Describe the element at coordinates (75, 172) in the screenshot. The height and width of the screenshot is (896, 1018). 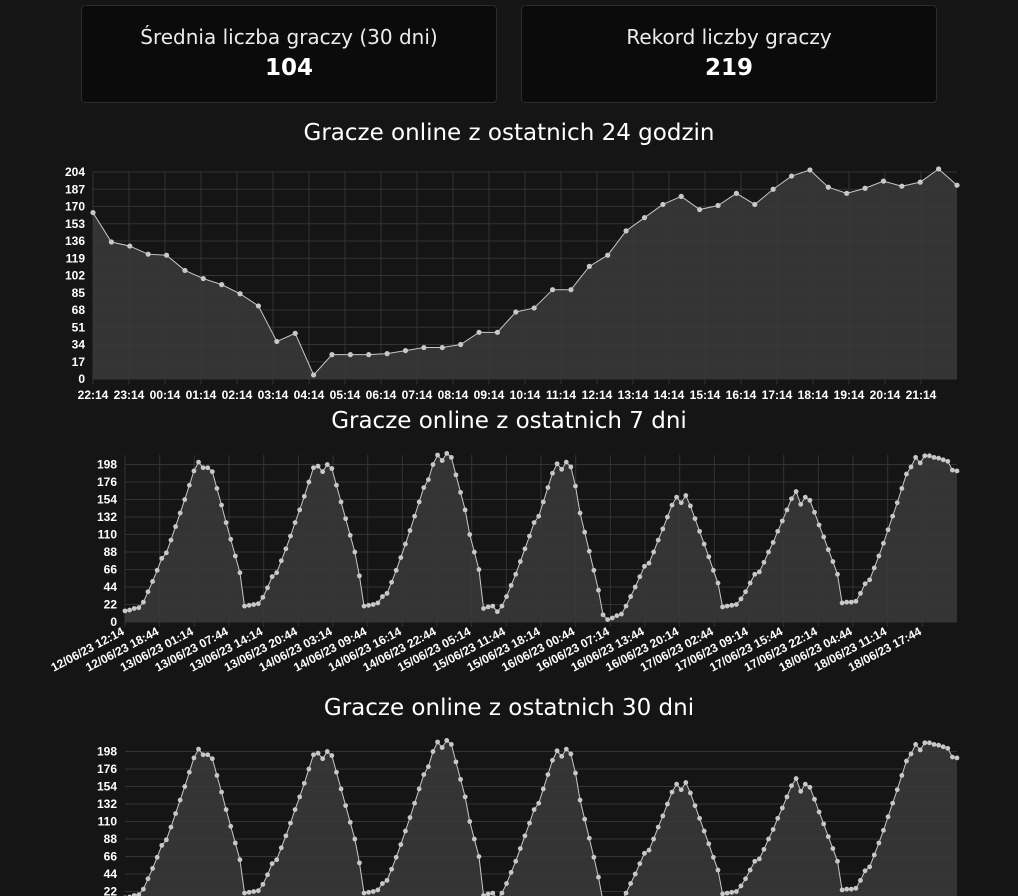
I see `y-tick-label: 204` at that location.